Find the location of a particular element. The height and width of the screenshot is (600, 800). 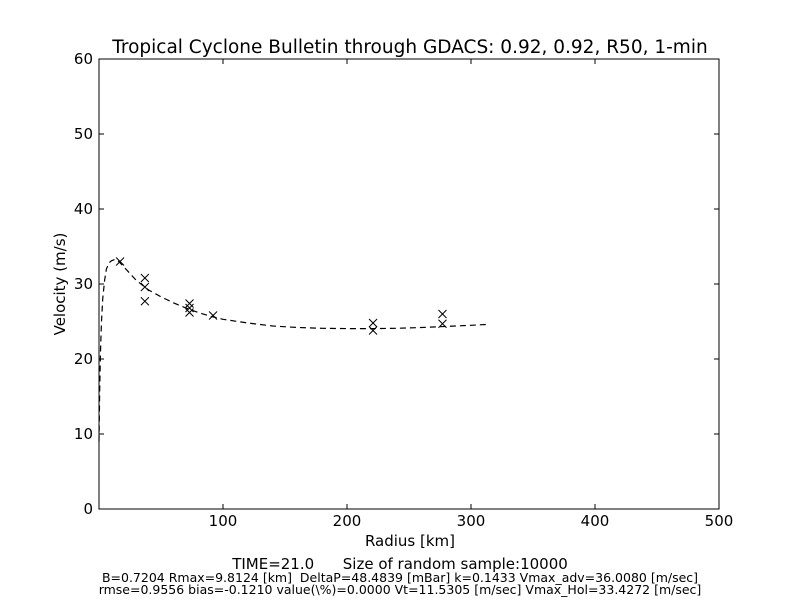

y-tick-label: 30 is located at coordinates (83, 284).